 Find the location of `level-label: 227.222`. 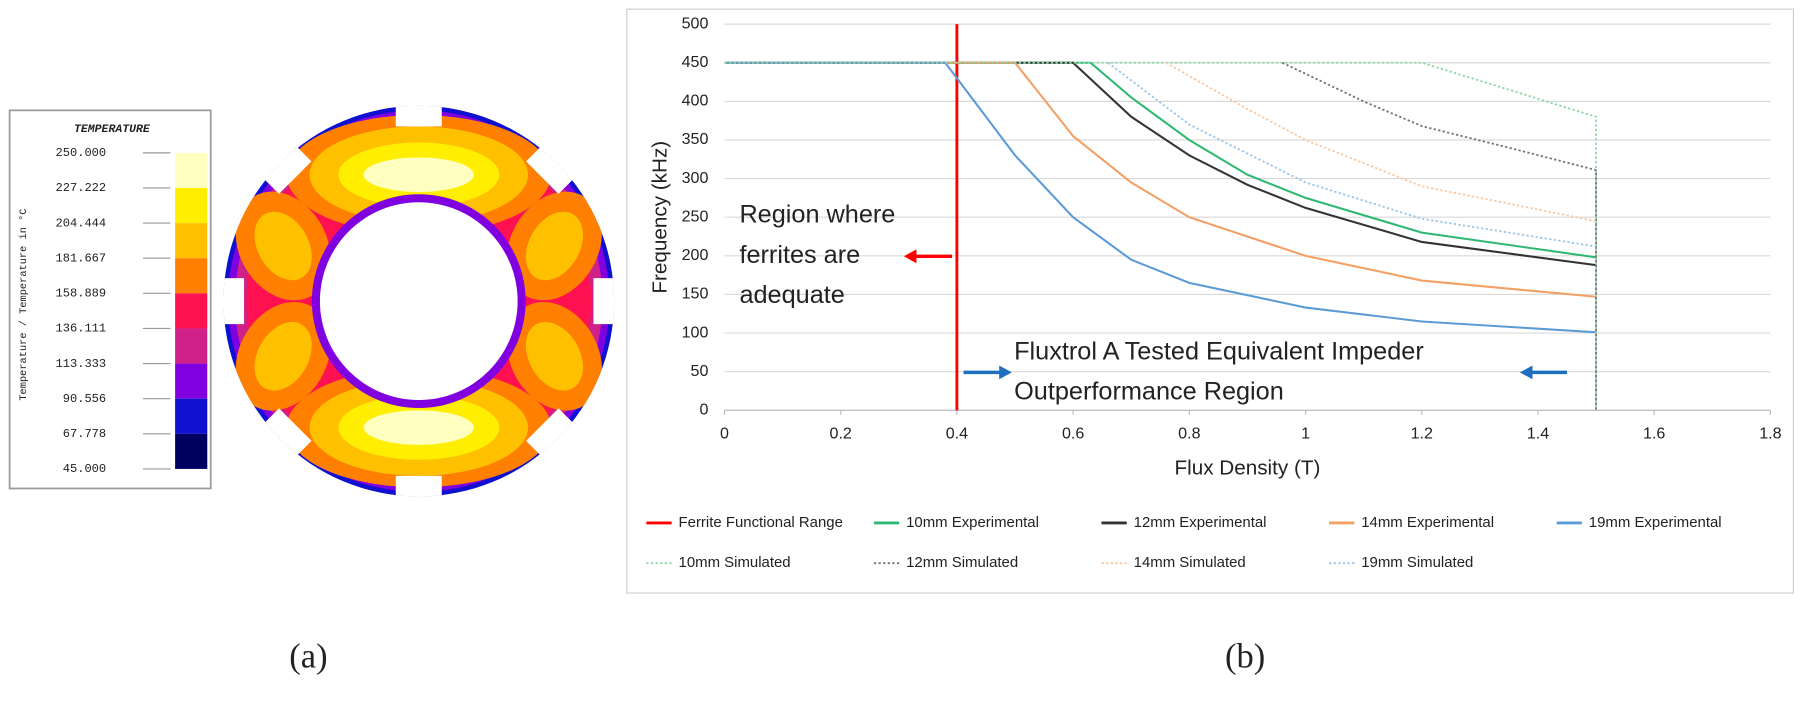

level-label: 227.222 is located at coordinates (81, 188).